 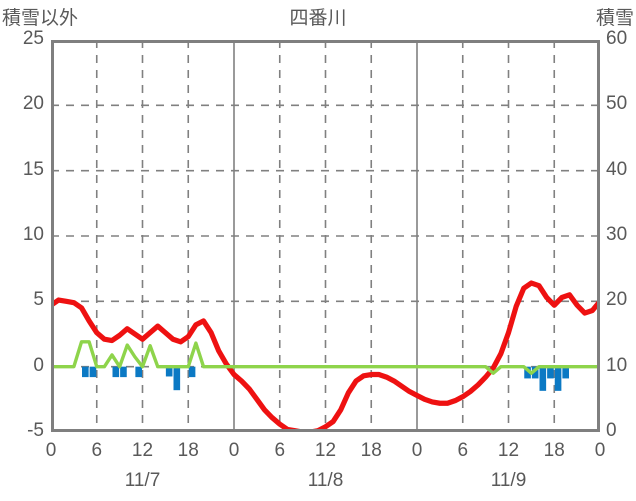 What do you see at coordinates (611, 430) in the screenshot?
I see `y-axis-right-tick: 0` at bounding box center [611, 430].